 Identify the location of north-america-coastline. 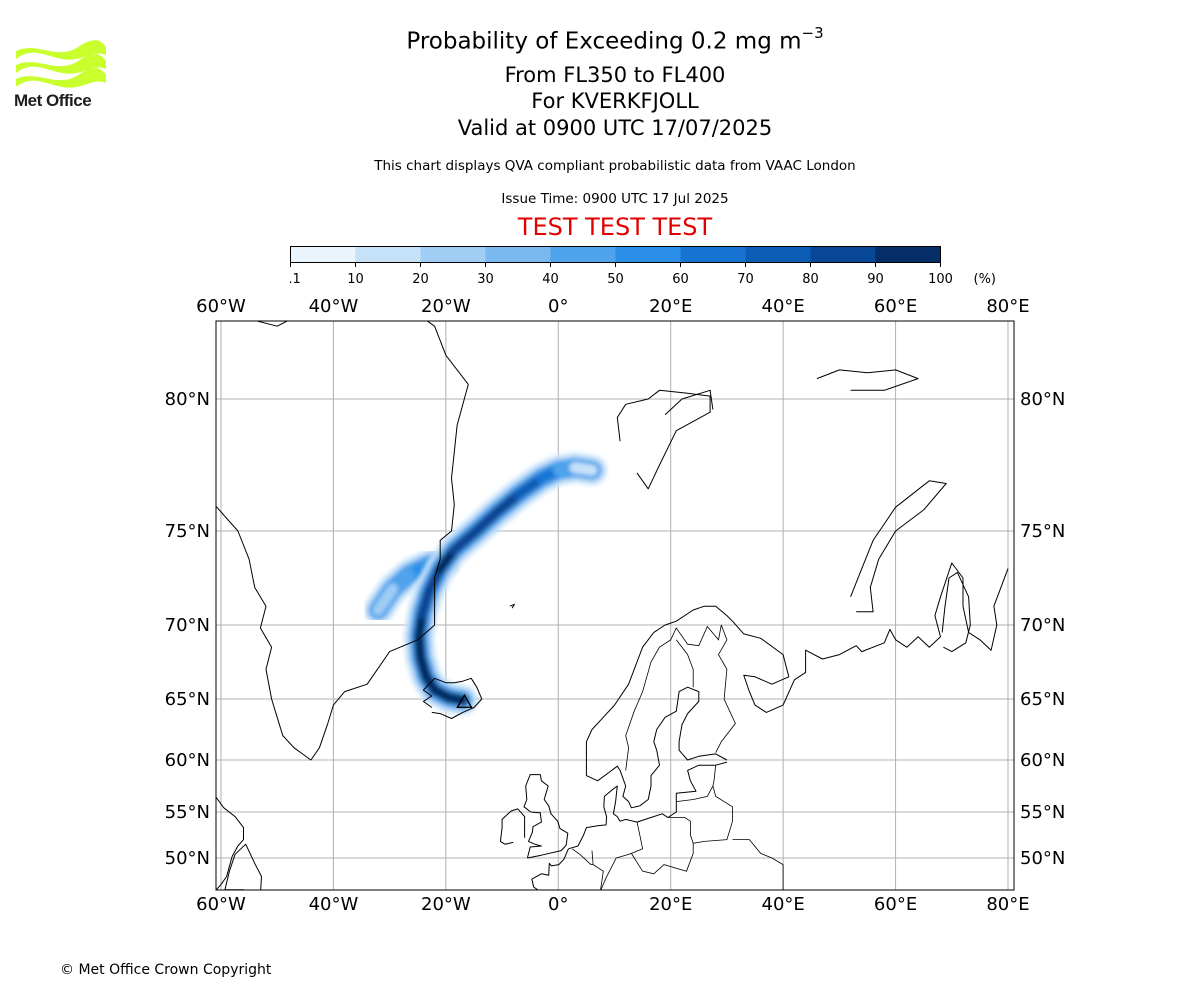
(230, 843).